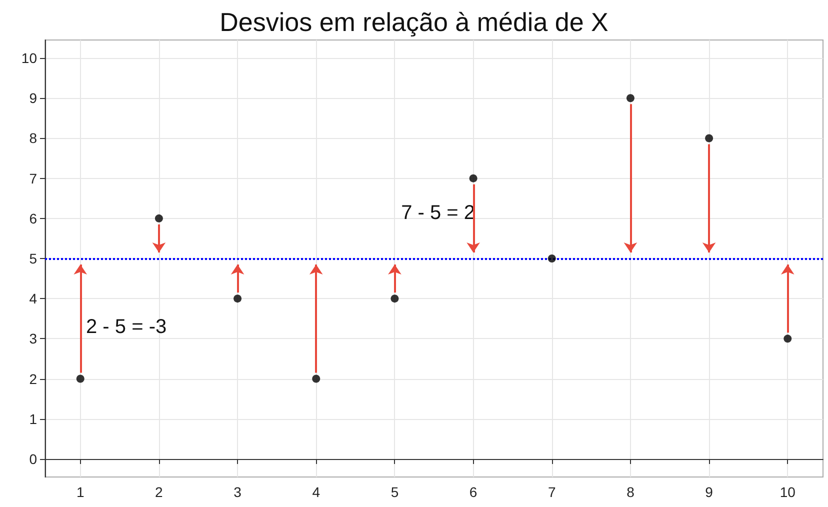 The width and height of the screenshot is (828, 507). I want to click on x-tick-label: 7, so click(552, 492).